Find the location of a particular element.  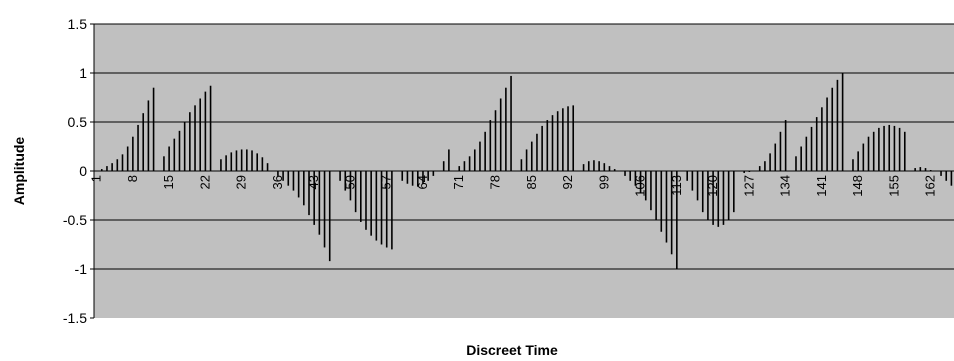

y-tick-label: -1.5 is located at coordinates (75, 318).